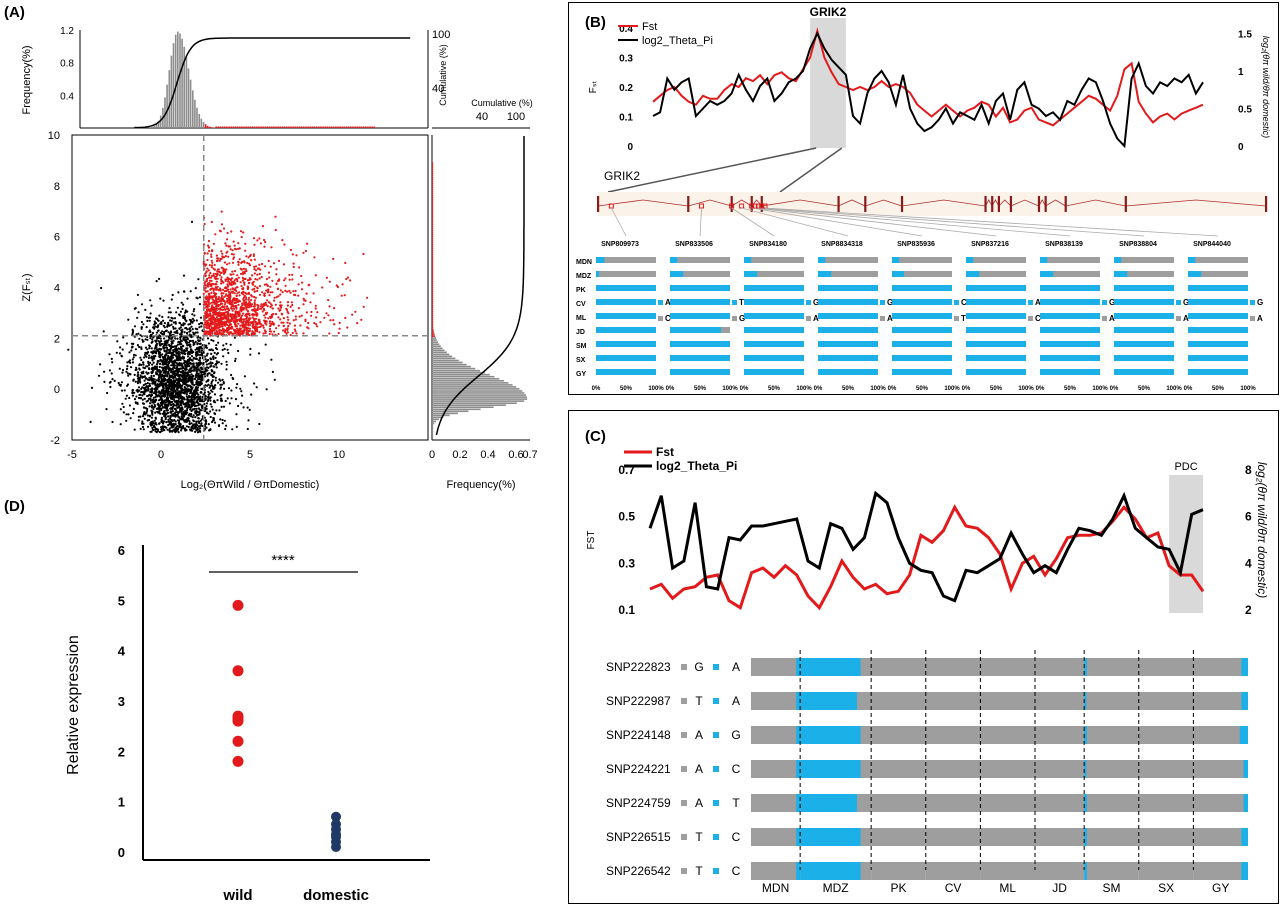 This screenshot has height=905, width=1280. I want to click on legend-label: Fst, so click(649, 27).